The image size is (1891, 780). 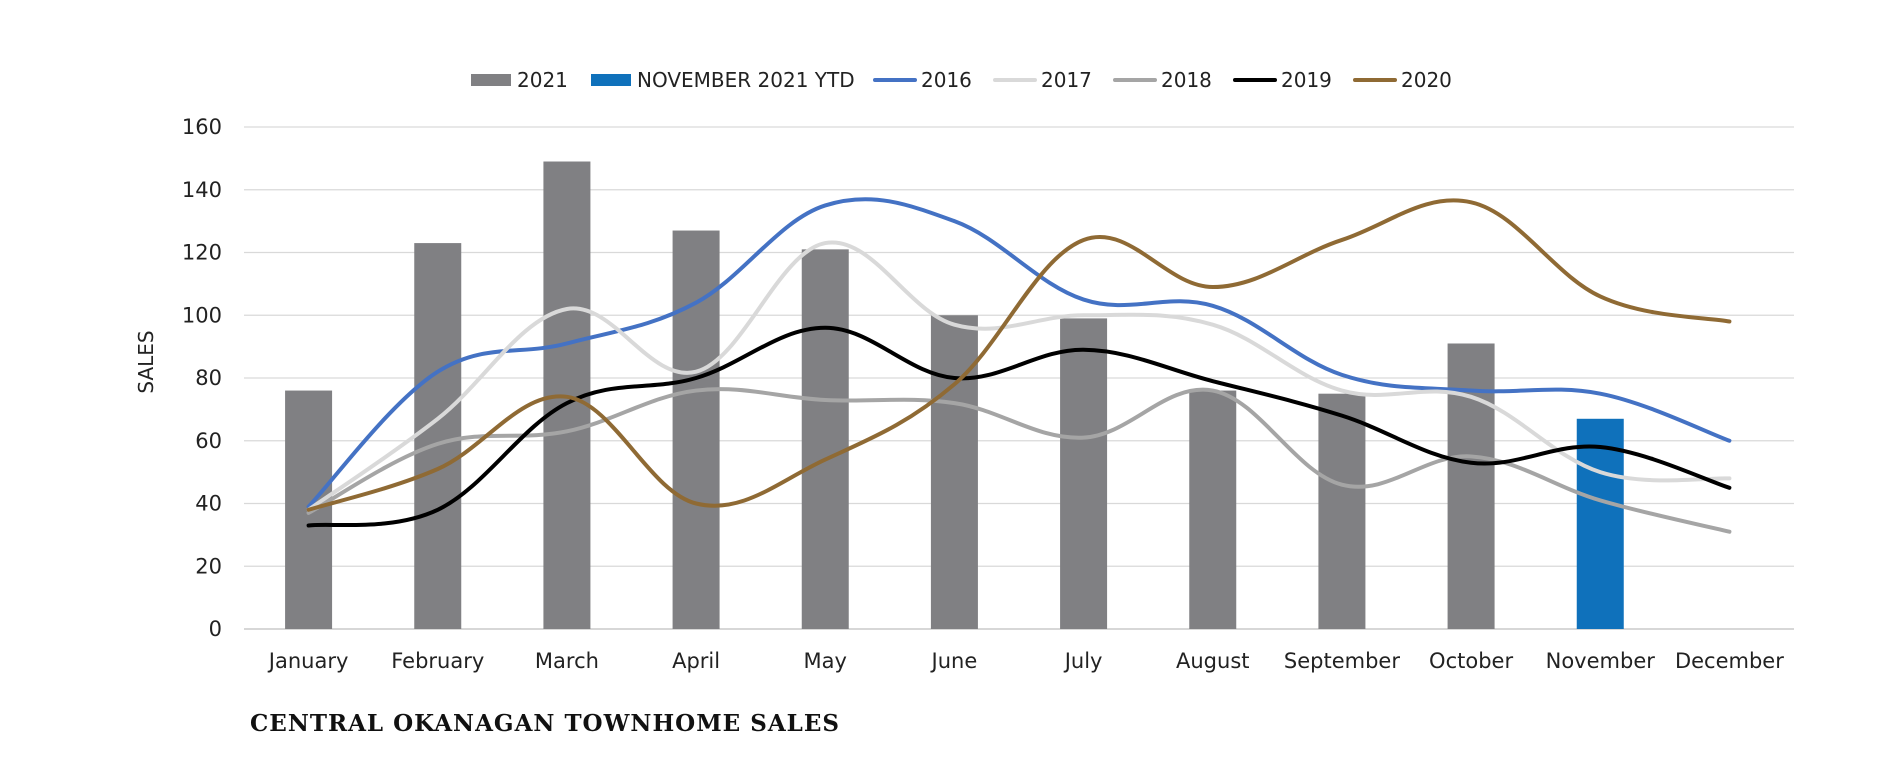 What do you see at coordinates (1213, 661) in the screenshot?
I see `x-tick-label: August` at bounding box center [1213, 661].